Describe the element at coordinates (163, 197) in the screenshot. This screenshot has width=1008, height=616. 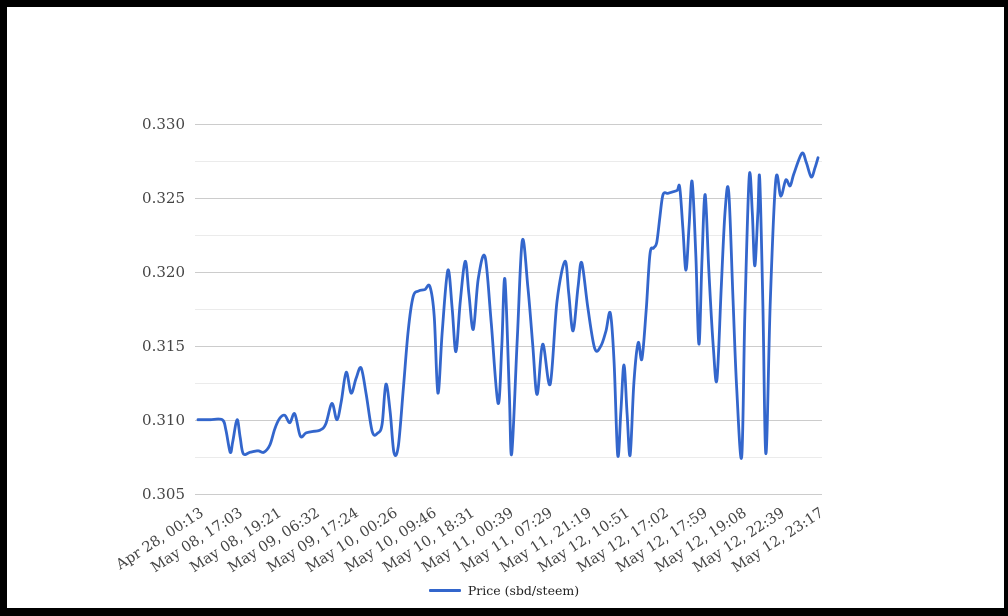
I see `y-axis-tick-label: 0.325` at that location.